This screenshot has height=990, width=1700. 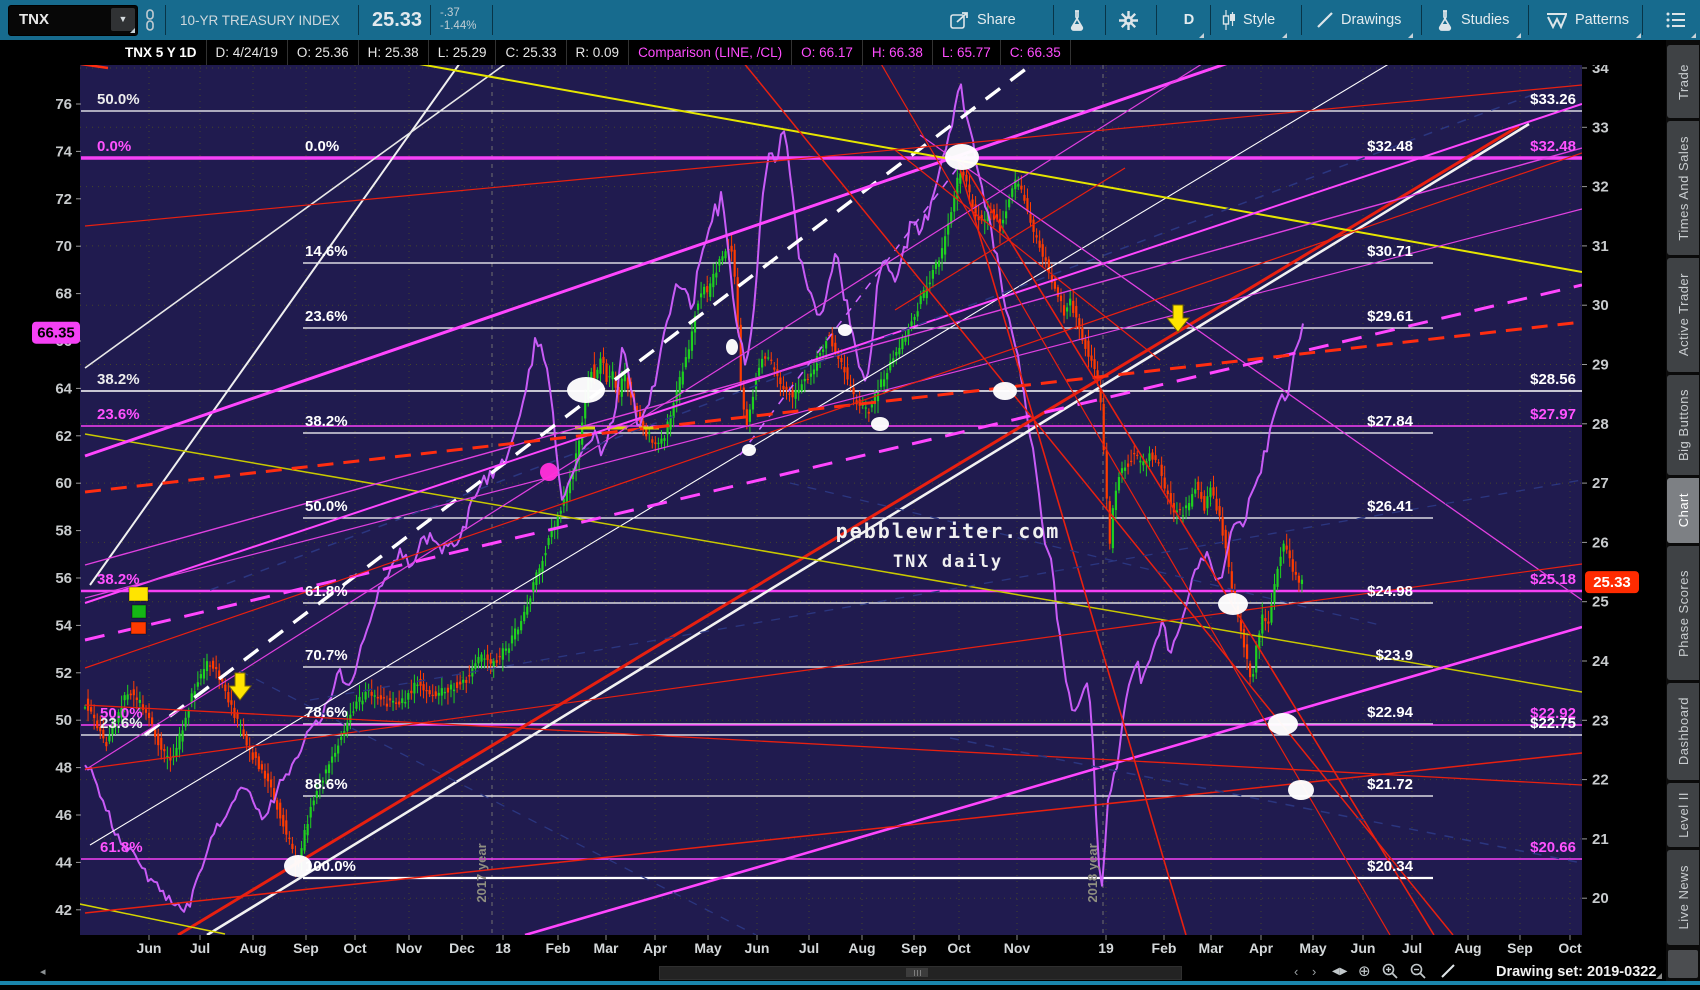 What do you see at coordinates (150, 20) in the screenshot?
I see `link-pill-icon` at bounding box center [150, 20].